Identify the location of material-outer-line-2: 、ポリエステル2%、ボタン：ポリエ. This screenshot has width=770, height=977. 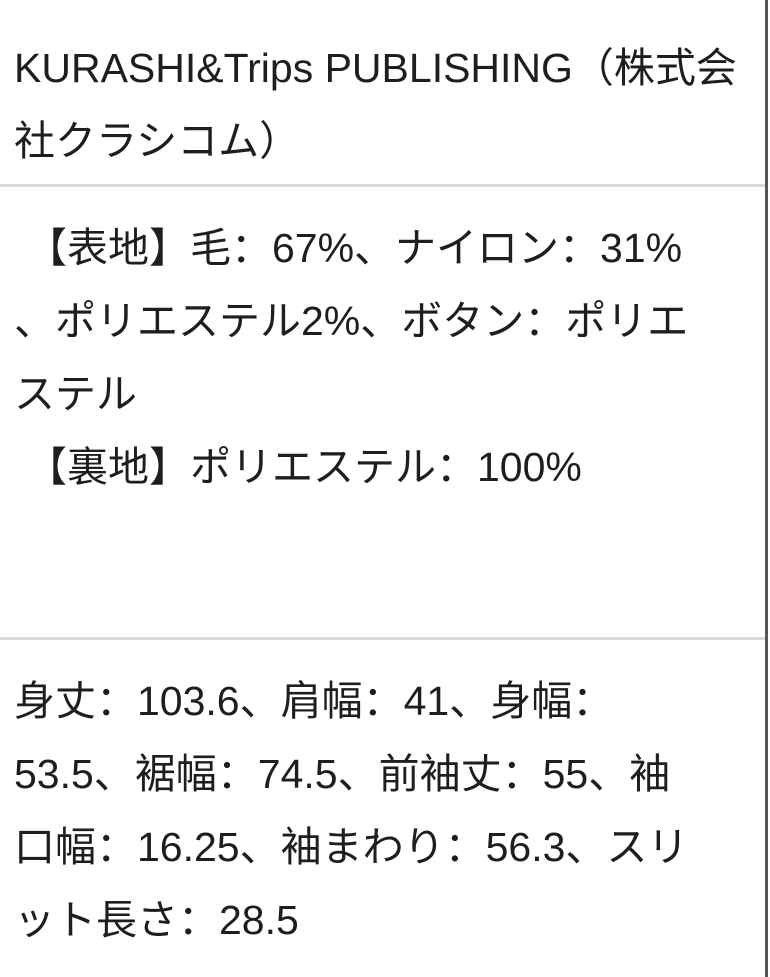
(351, 321).